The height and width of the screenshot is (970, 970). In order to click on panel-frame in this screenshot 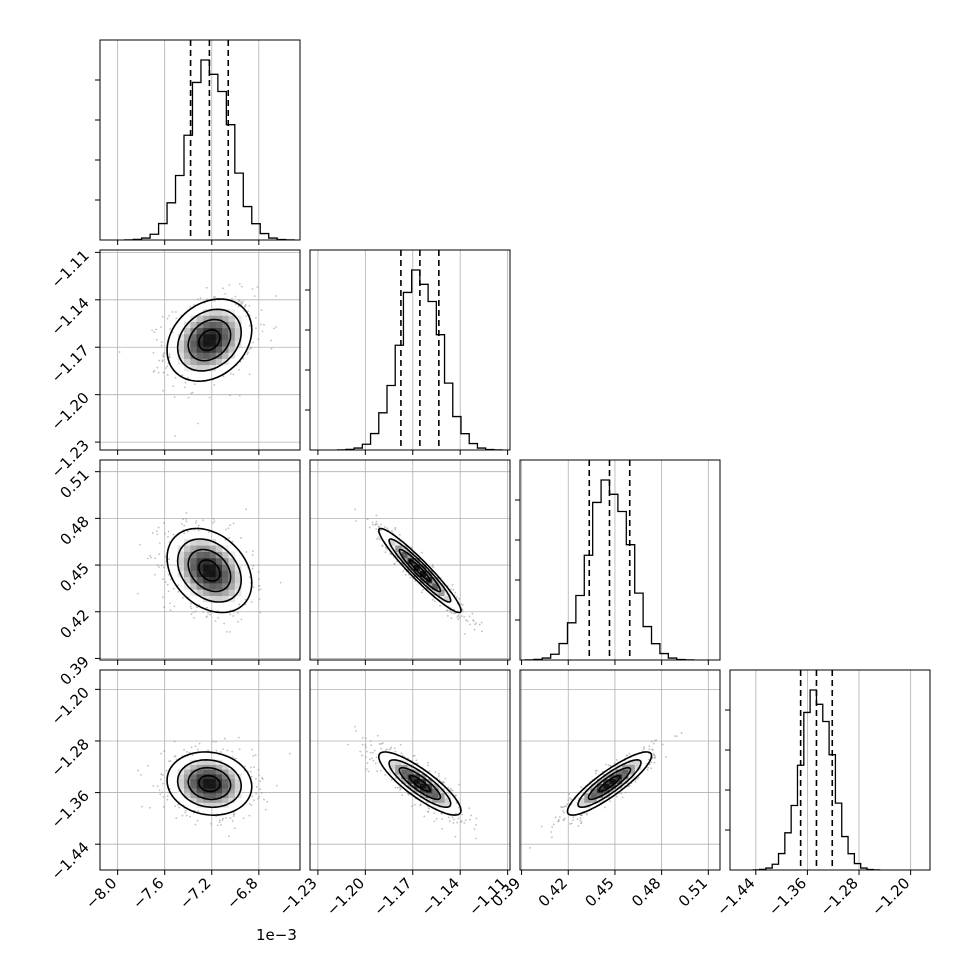, I will do `click(830, 770)`.